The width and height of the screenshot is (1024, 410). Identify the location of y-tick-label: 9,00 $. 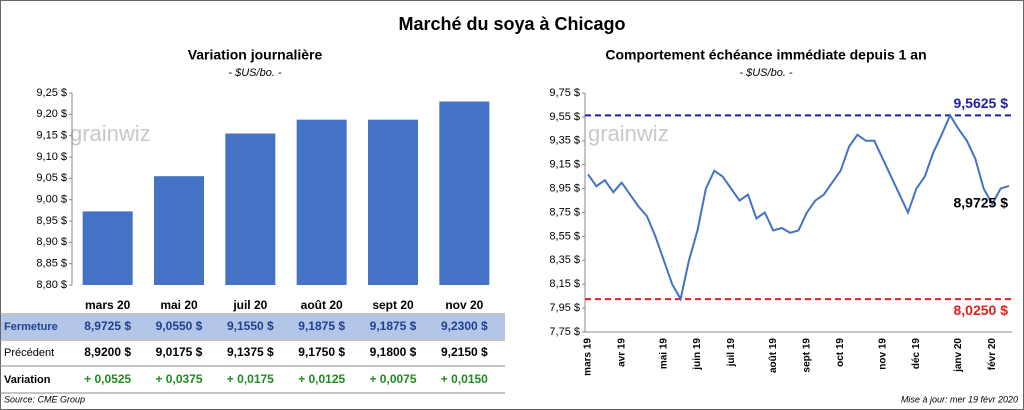
(51, 200).